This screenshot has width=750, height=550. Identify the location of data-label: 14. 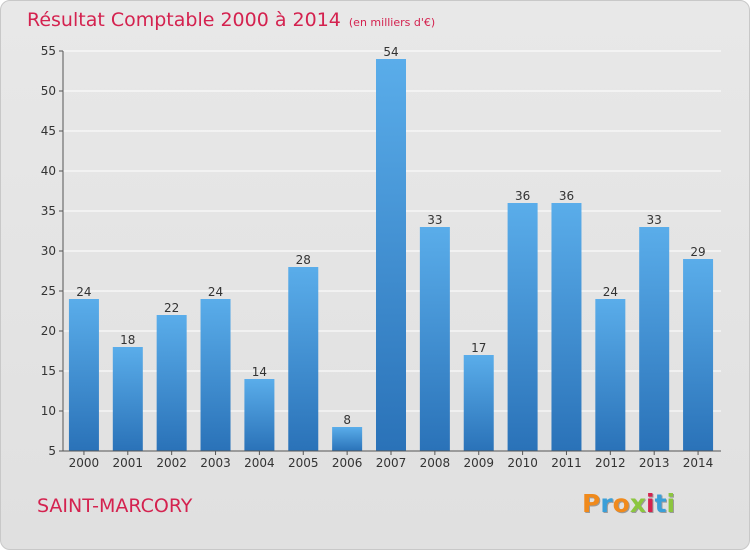
(259, 372).